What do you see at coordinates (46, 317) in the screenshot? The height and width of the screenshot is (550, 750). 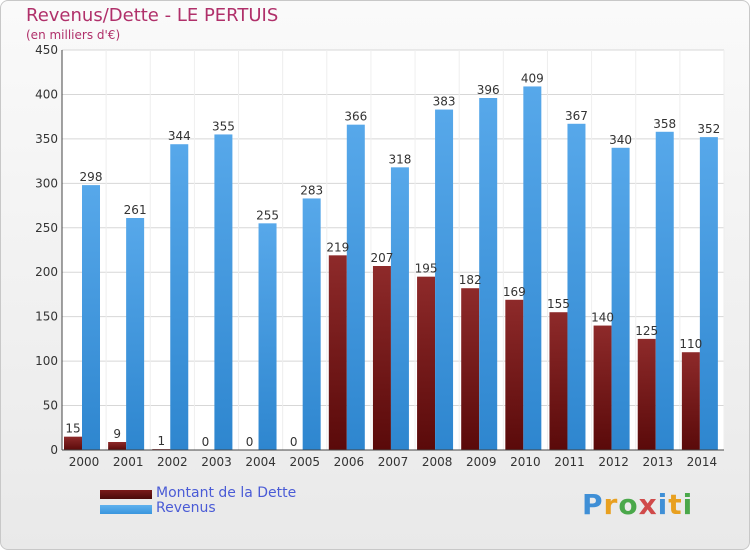 I see `y-tick-label: 150` at bounding box center [46, 317].